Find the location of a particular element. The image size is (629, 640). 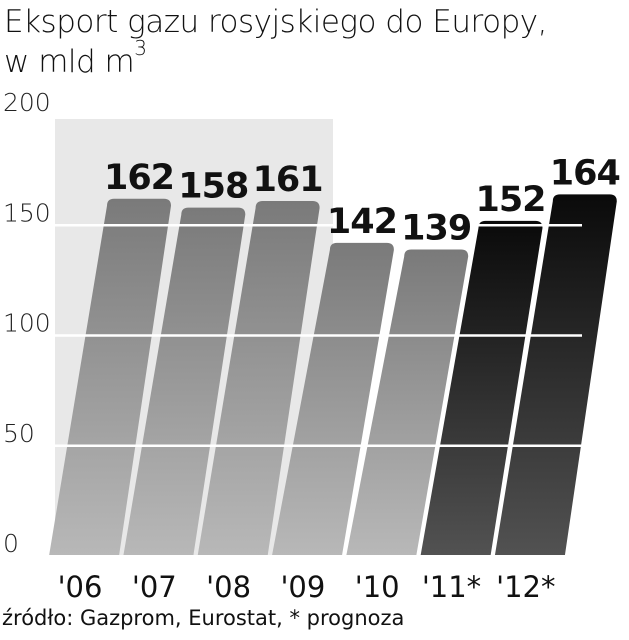

value-label-5: 152 is located at coordinates (510, 200).